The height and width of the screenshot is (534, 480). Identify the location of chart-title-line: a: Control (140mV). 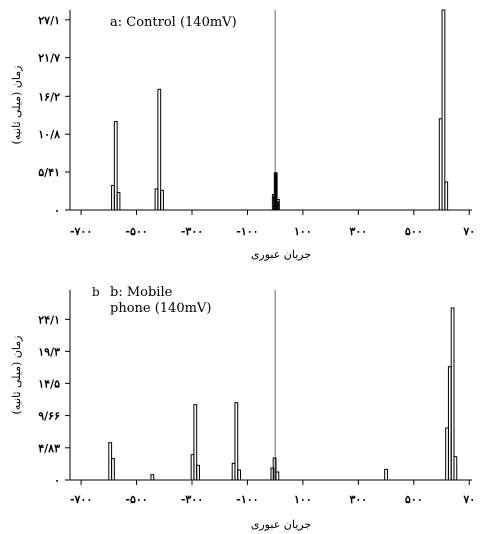
(173, 22).